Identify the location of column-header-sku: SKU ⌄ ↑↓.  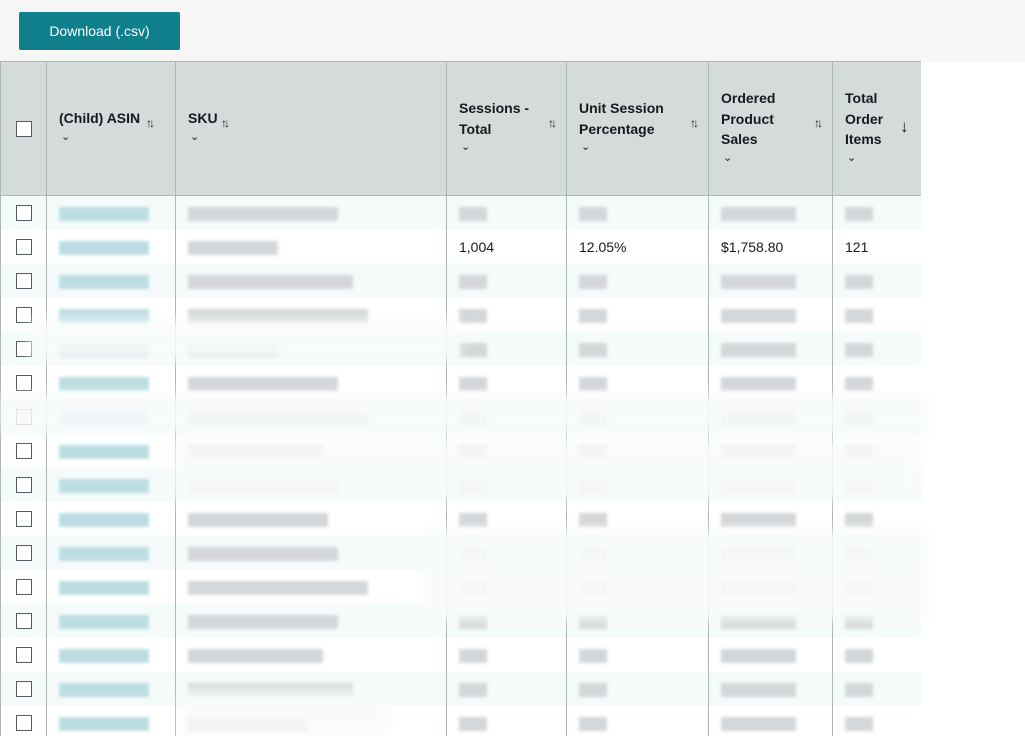
(311, 128).